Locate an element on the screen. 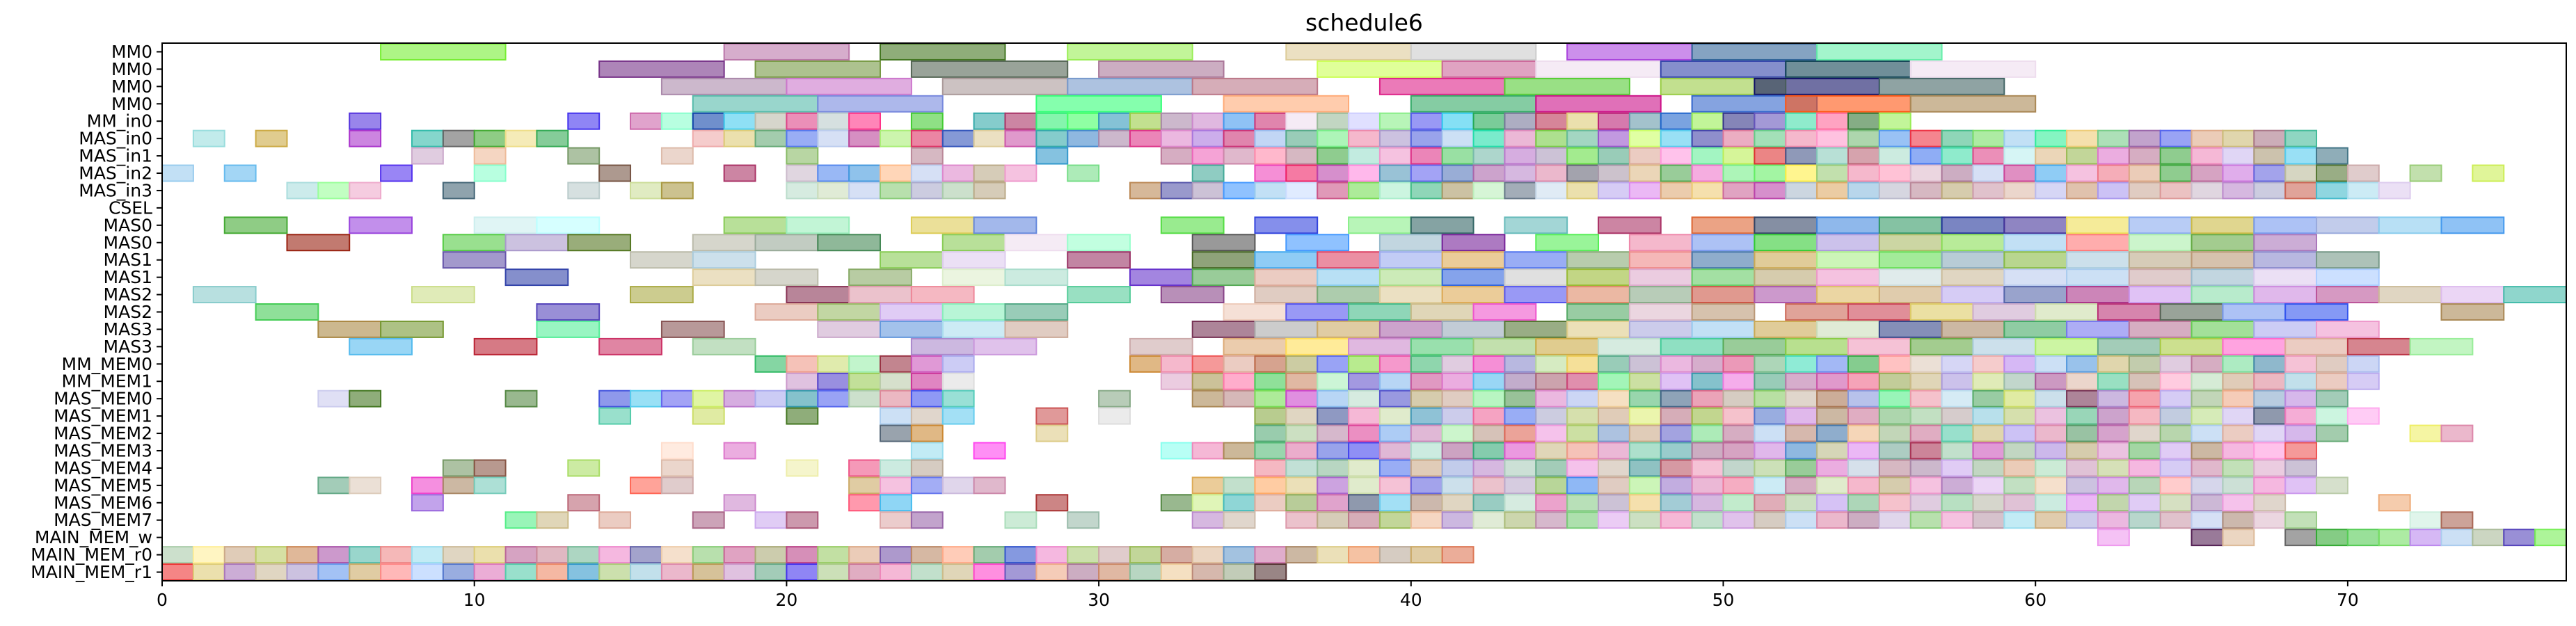  y-tick-label: MAS_MEM1 is located at coordinates (103, 416).